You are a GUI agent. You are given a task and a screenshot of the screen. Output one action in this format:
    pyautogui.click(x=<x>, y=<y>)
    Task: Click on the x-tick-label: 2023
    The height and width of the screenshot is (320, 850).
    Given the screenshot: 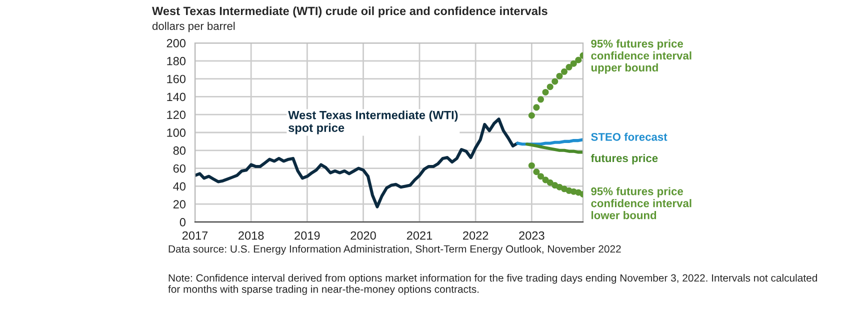 What is the action you would take?
    pyautogui.click(x=531, y=235)
    